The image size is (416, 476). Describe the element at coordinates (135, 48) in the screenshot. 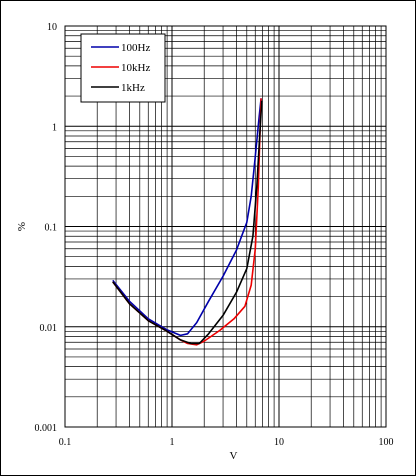

I see `legend-label: 100Hz` at that location.